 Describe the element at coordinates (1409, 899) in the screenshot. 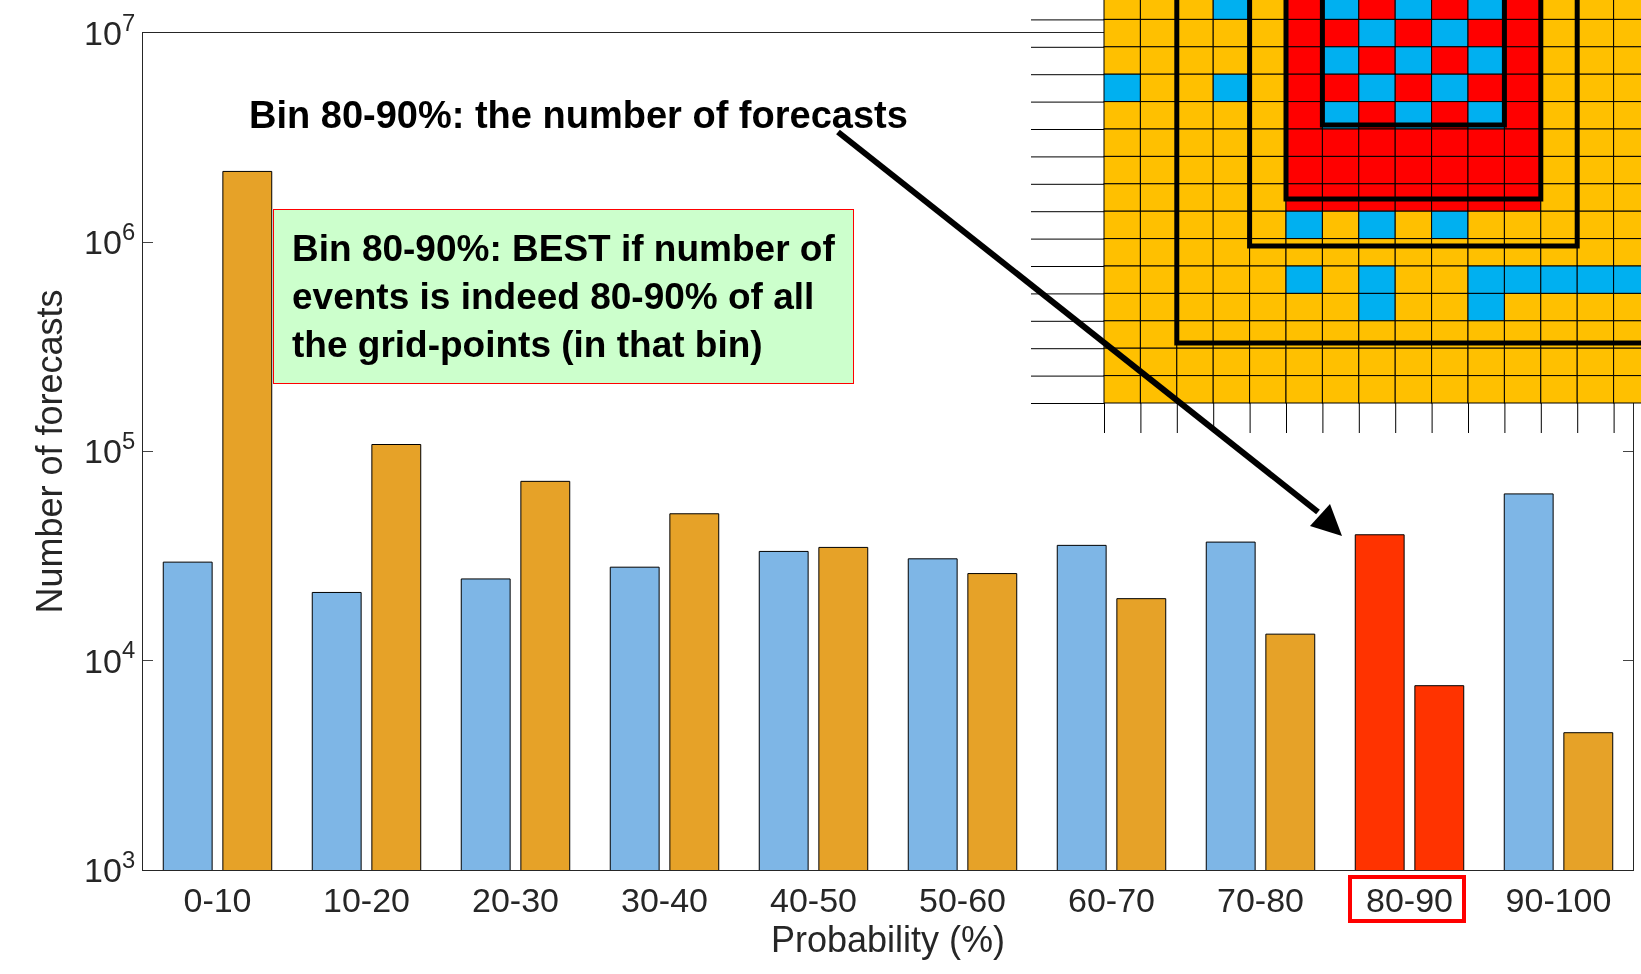

I see `x-tick-label: 80-90` at that location.